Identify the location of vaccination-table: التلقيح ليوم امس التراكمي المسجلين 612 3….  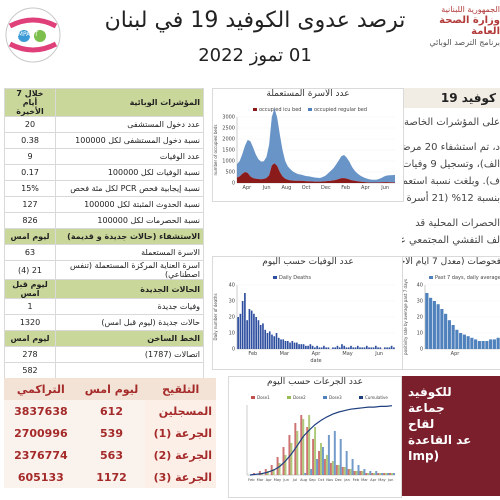
(110, 433).